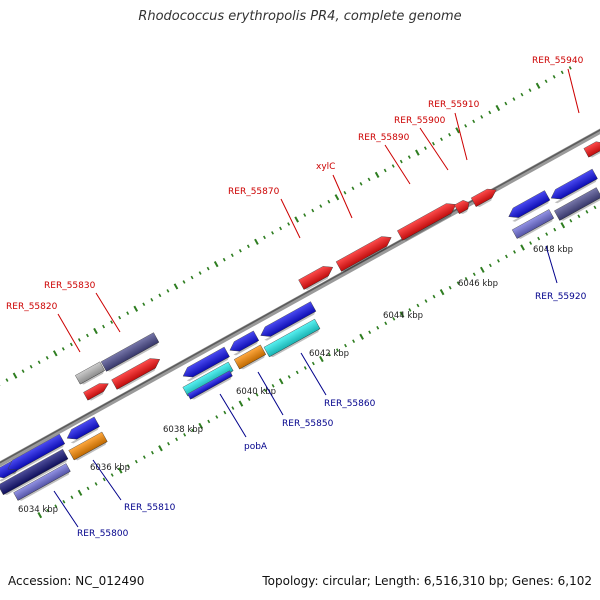  I want to click on gene-label-top: RER_55890, so click(384, 138).